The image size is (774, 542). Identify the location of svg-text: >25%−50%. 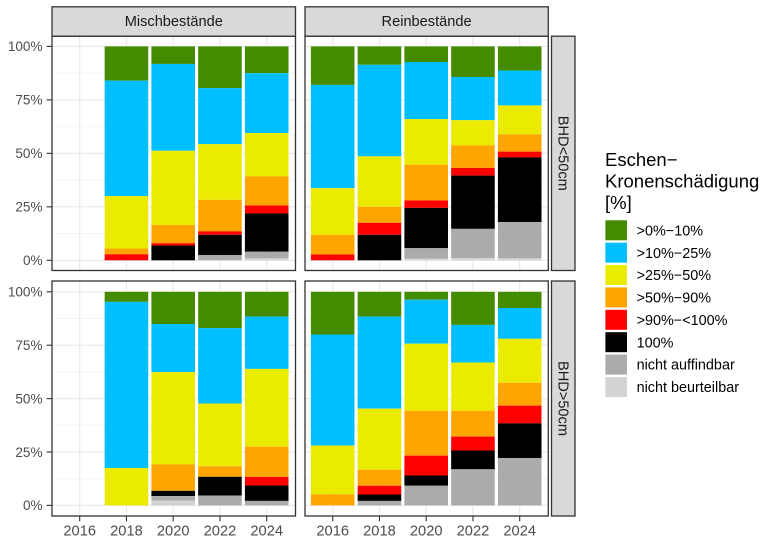
(674, 276).